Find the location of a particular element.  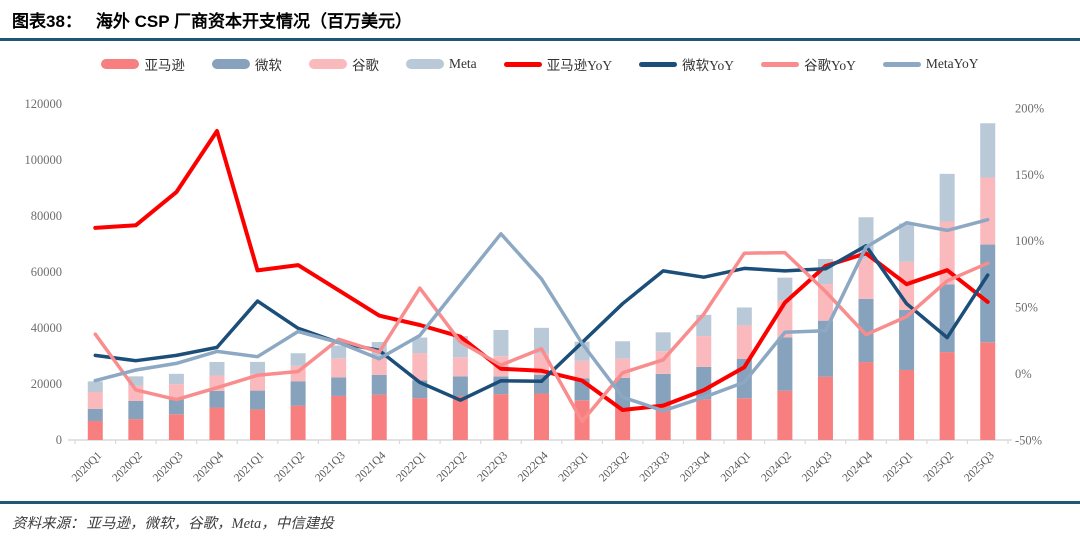

microsoft-bar-2025Q1 is located at coordinates (907, 340).